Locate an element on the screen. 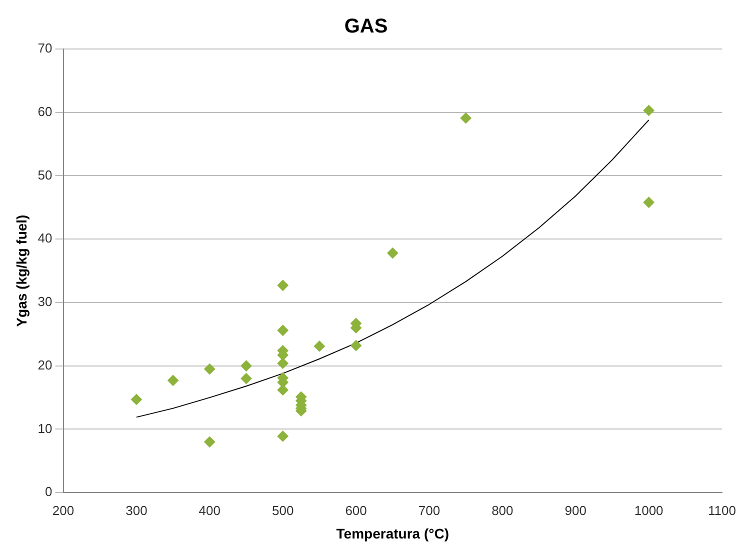 The image size is (742, 552). y-tick-label: 0 is located at coordinates (48, 492).